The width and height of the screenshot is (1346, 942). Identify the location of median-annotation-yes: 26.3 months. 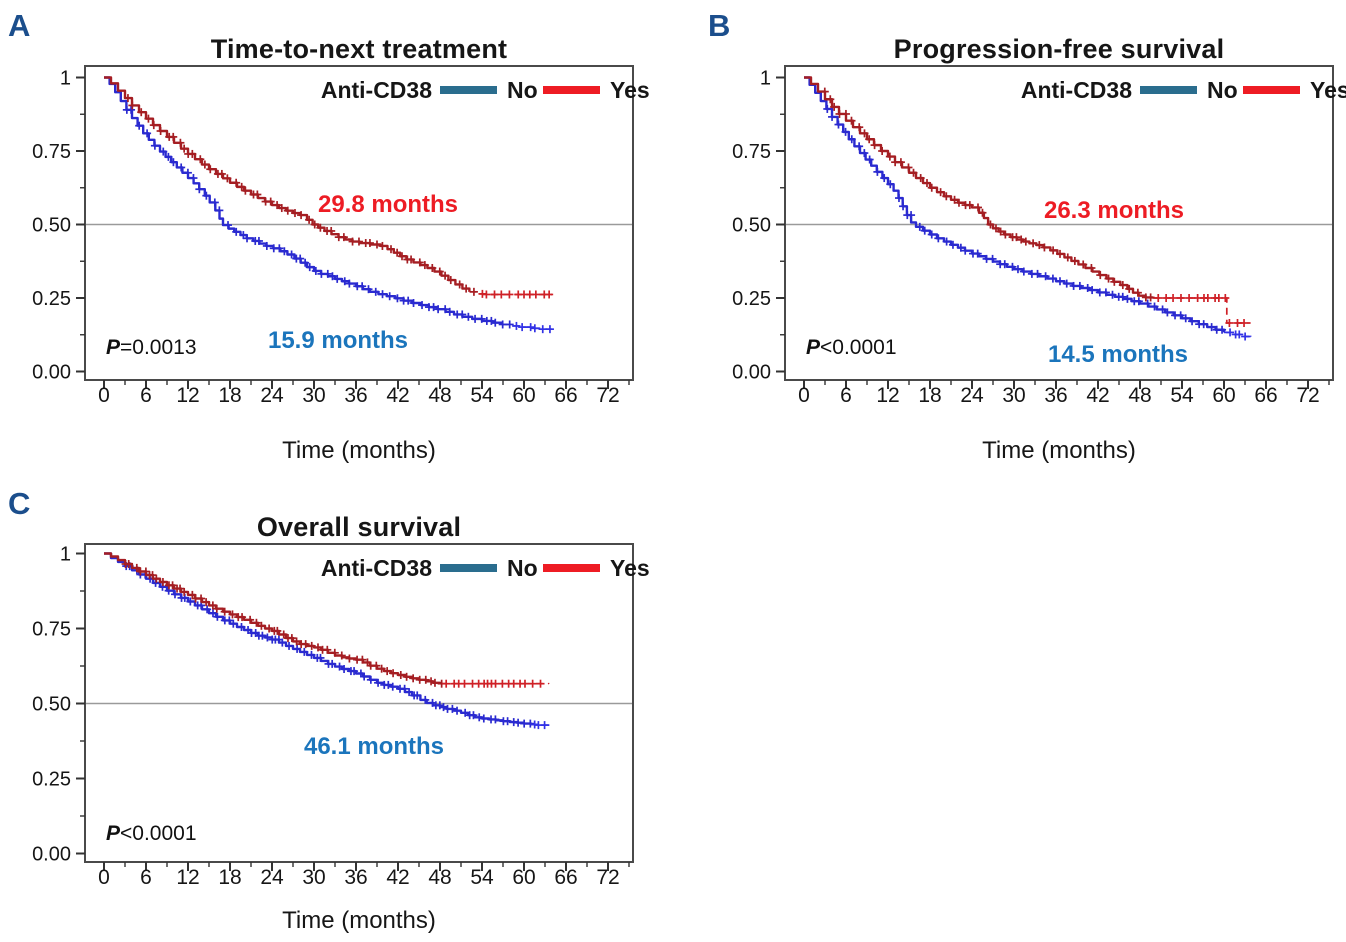
(1114, 210).